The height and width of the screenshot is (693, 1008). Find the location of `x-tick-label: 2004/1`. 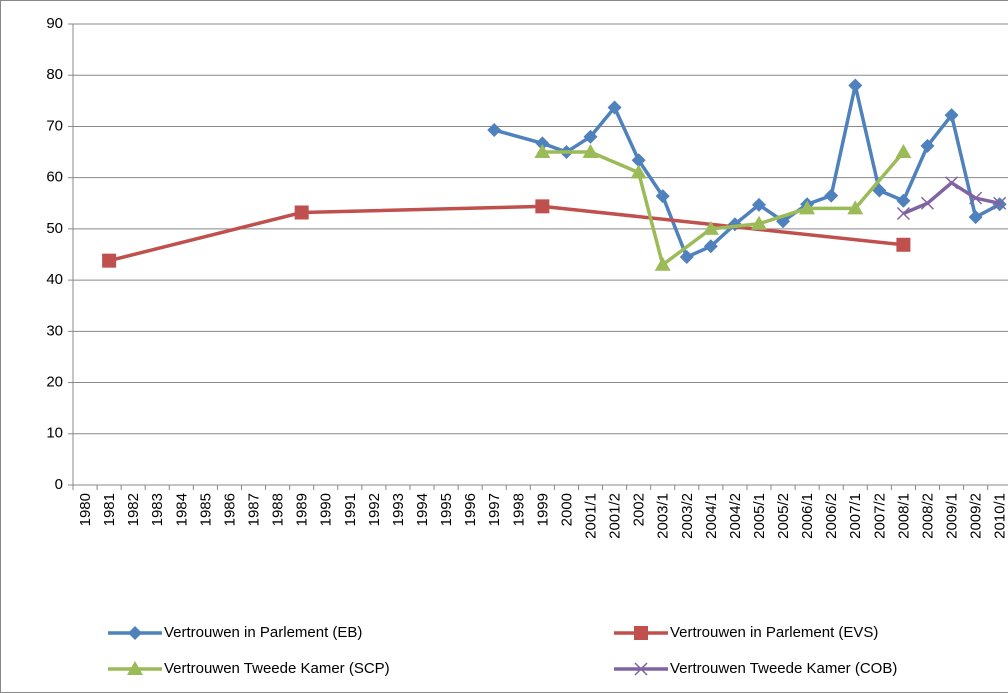

x-tick-label: 2004/1 is located at coordinates (711, 516).